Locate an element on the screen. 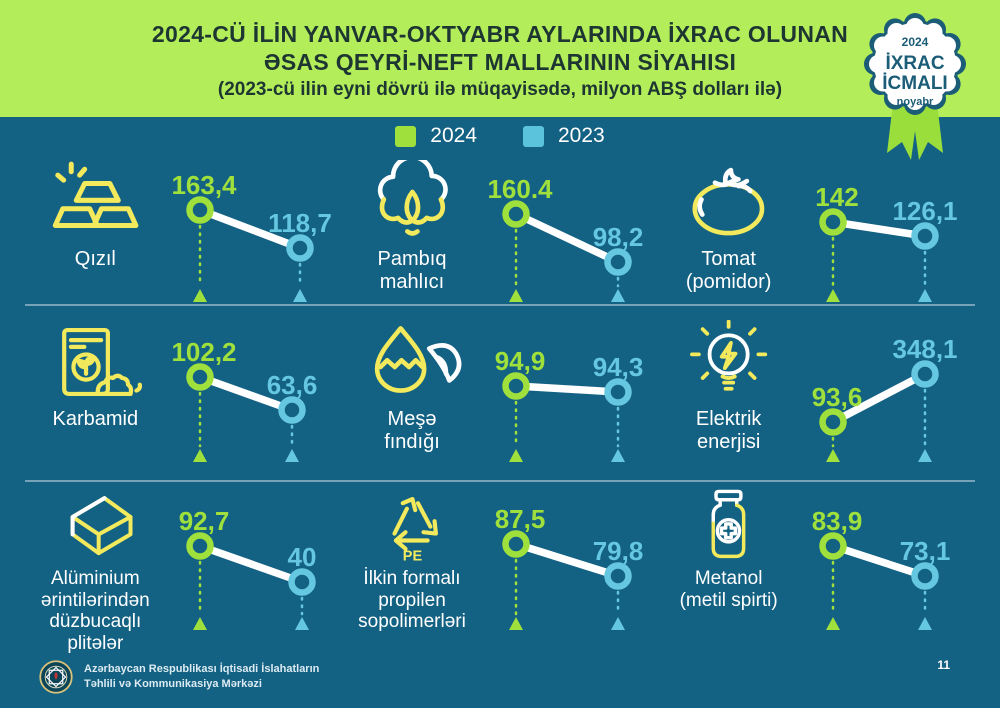  item-label-line: (metil spirti) is located at coordinates (728, 600).